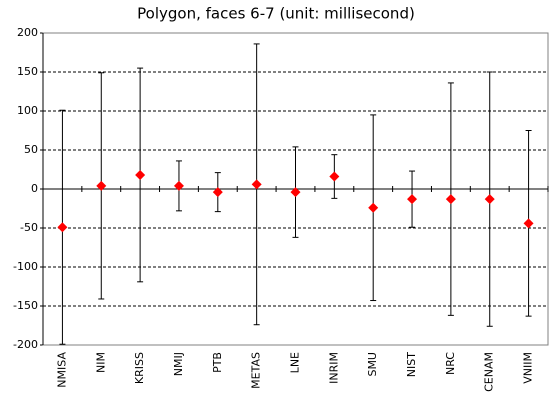  I want to click on y-tick-label: -200, so click(25, 344).